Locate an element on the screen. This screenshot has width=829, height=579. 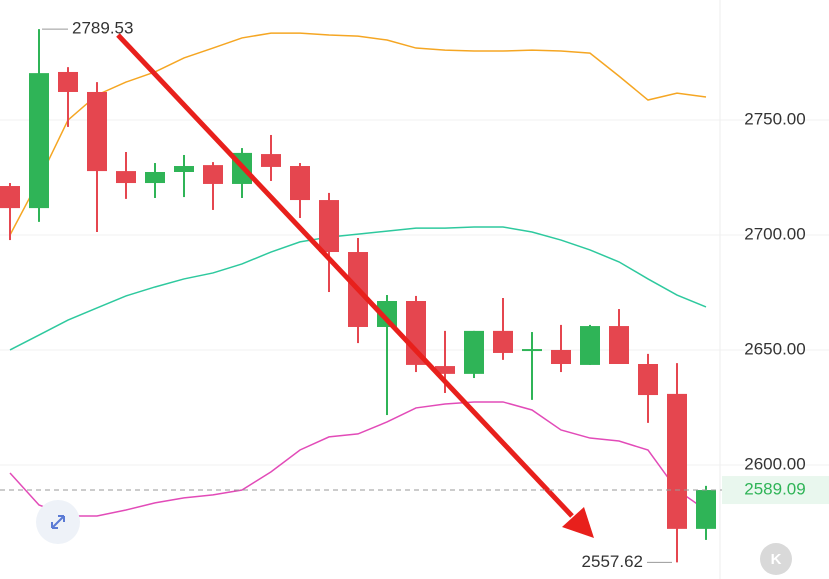
max-label: 2789.53 is located at coordinates (102, 28).